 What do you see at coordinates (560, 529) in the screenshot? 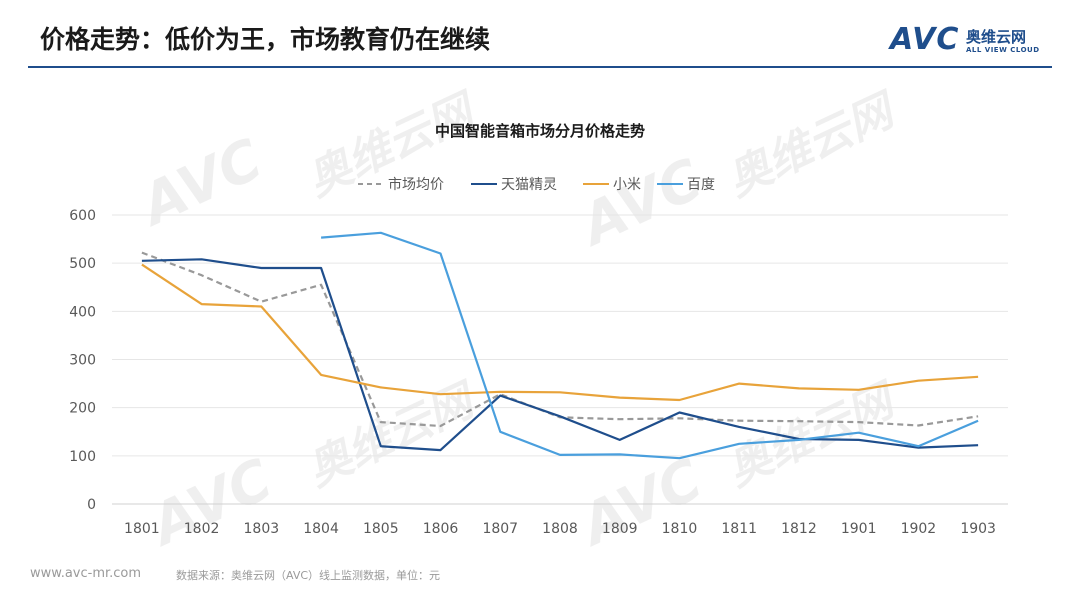
I see `x-tick-label: 1808` at bounding box center [560, 529].